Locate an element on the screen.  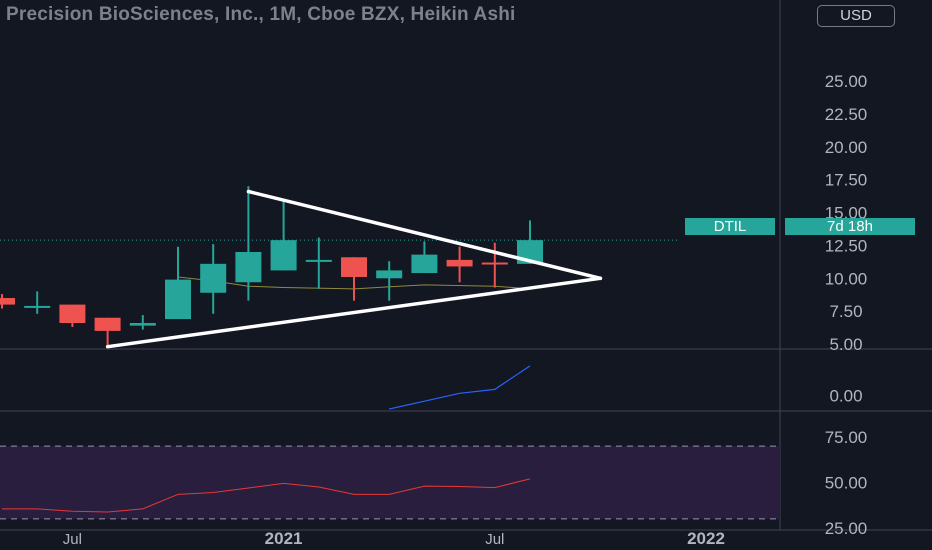
rsi-tick-label: 50.00 is located at coordinates (846, 483).